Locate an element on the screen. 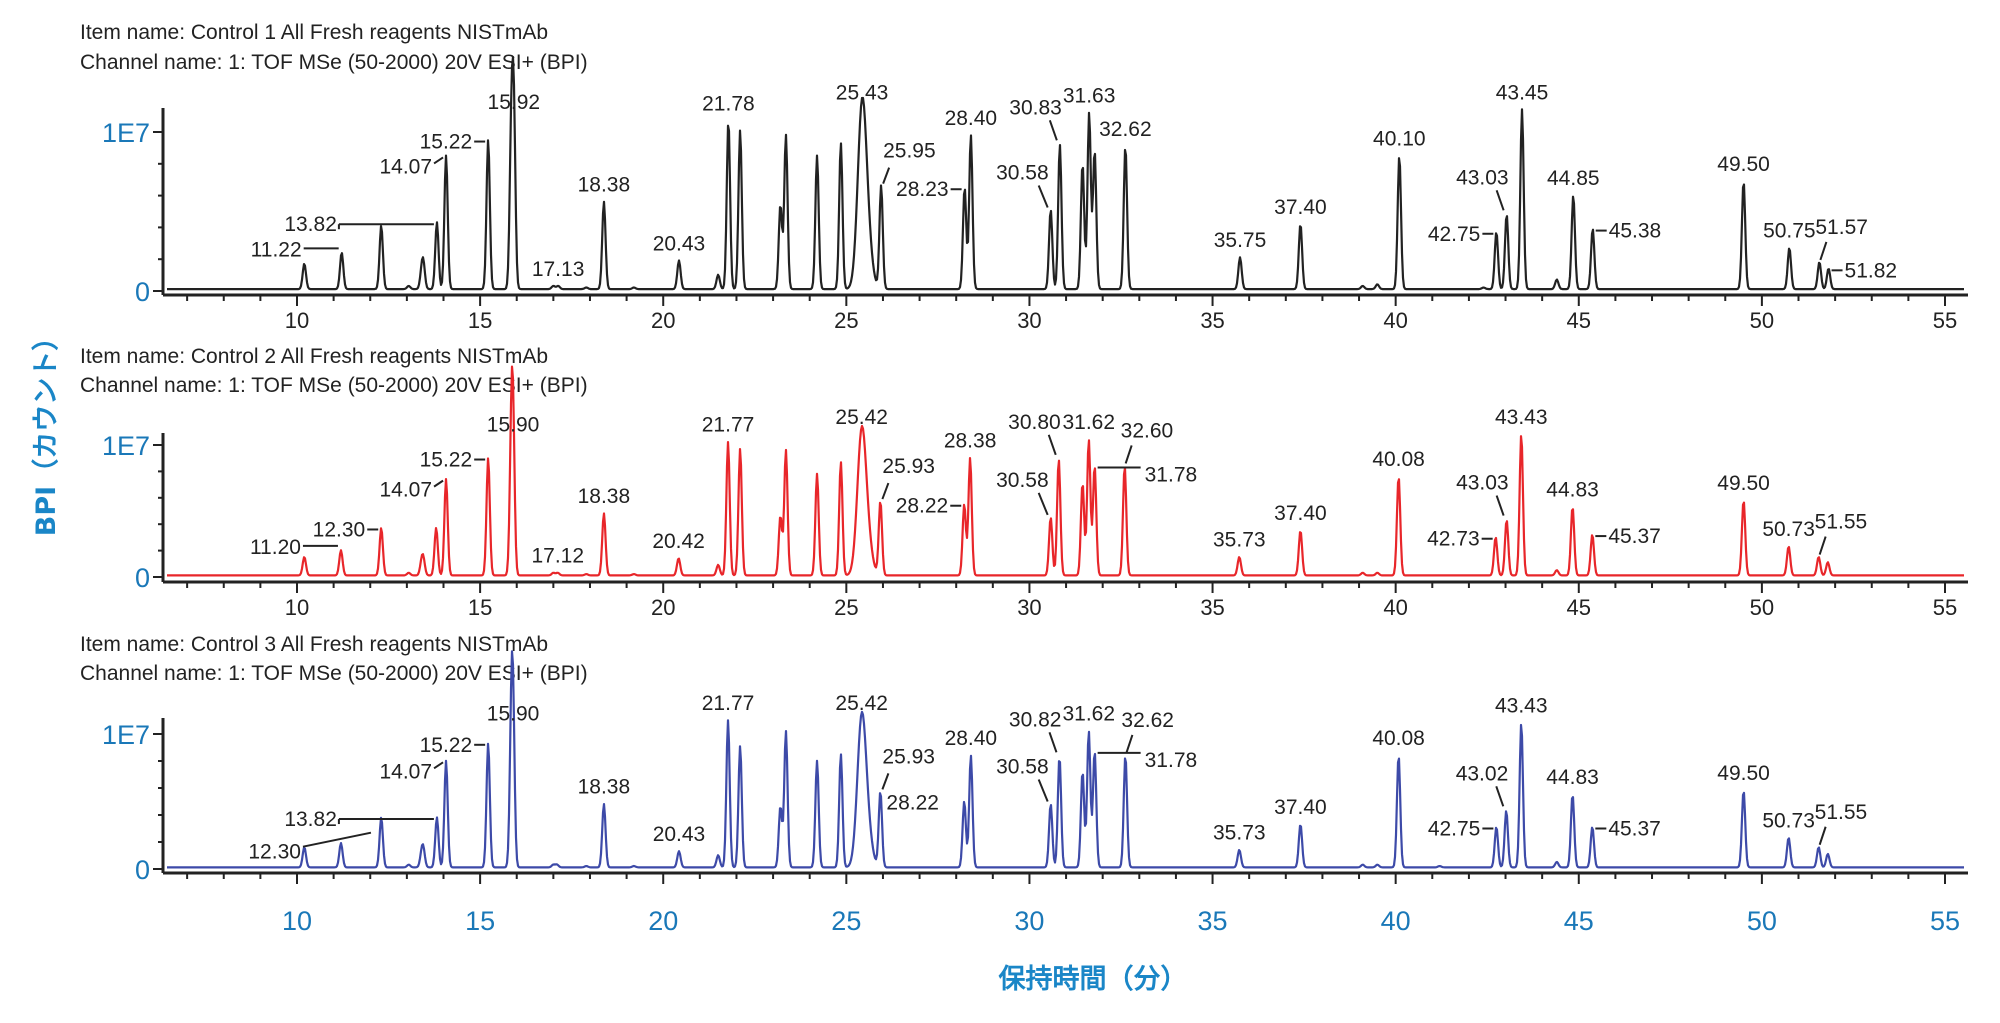  peak-label: 12.30 is located at coordinates (339, 529).